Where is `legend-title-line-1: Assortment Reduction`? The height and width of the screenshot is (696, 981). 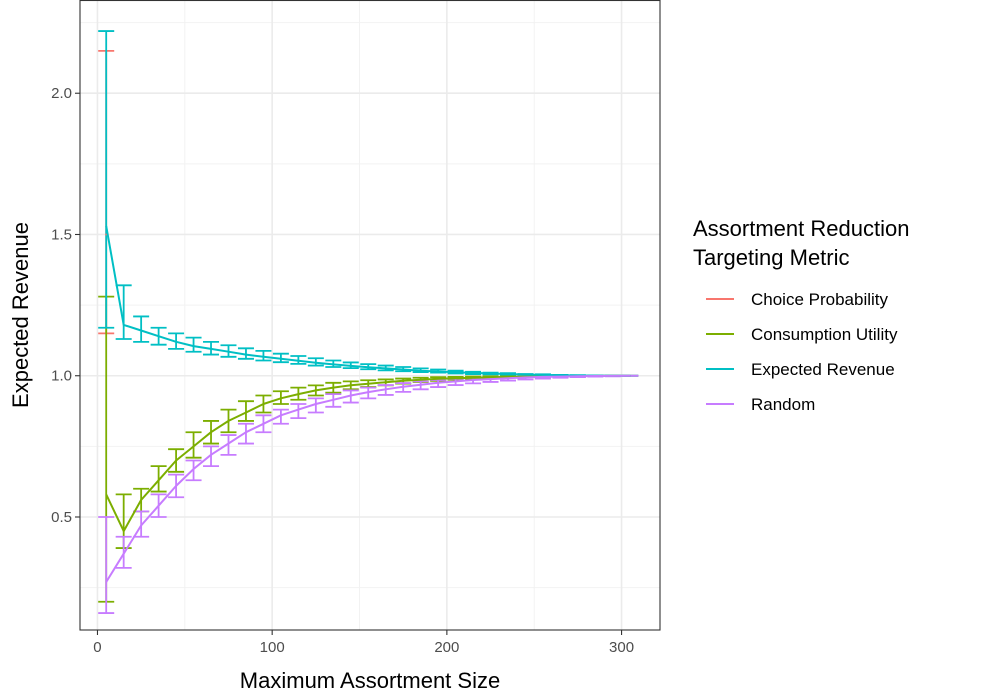
legend-title-line-1: Assortment Reduction is located at coordinates (801, 228).